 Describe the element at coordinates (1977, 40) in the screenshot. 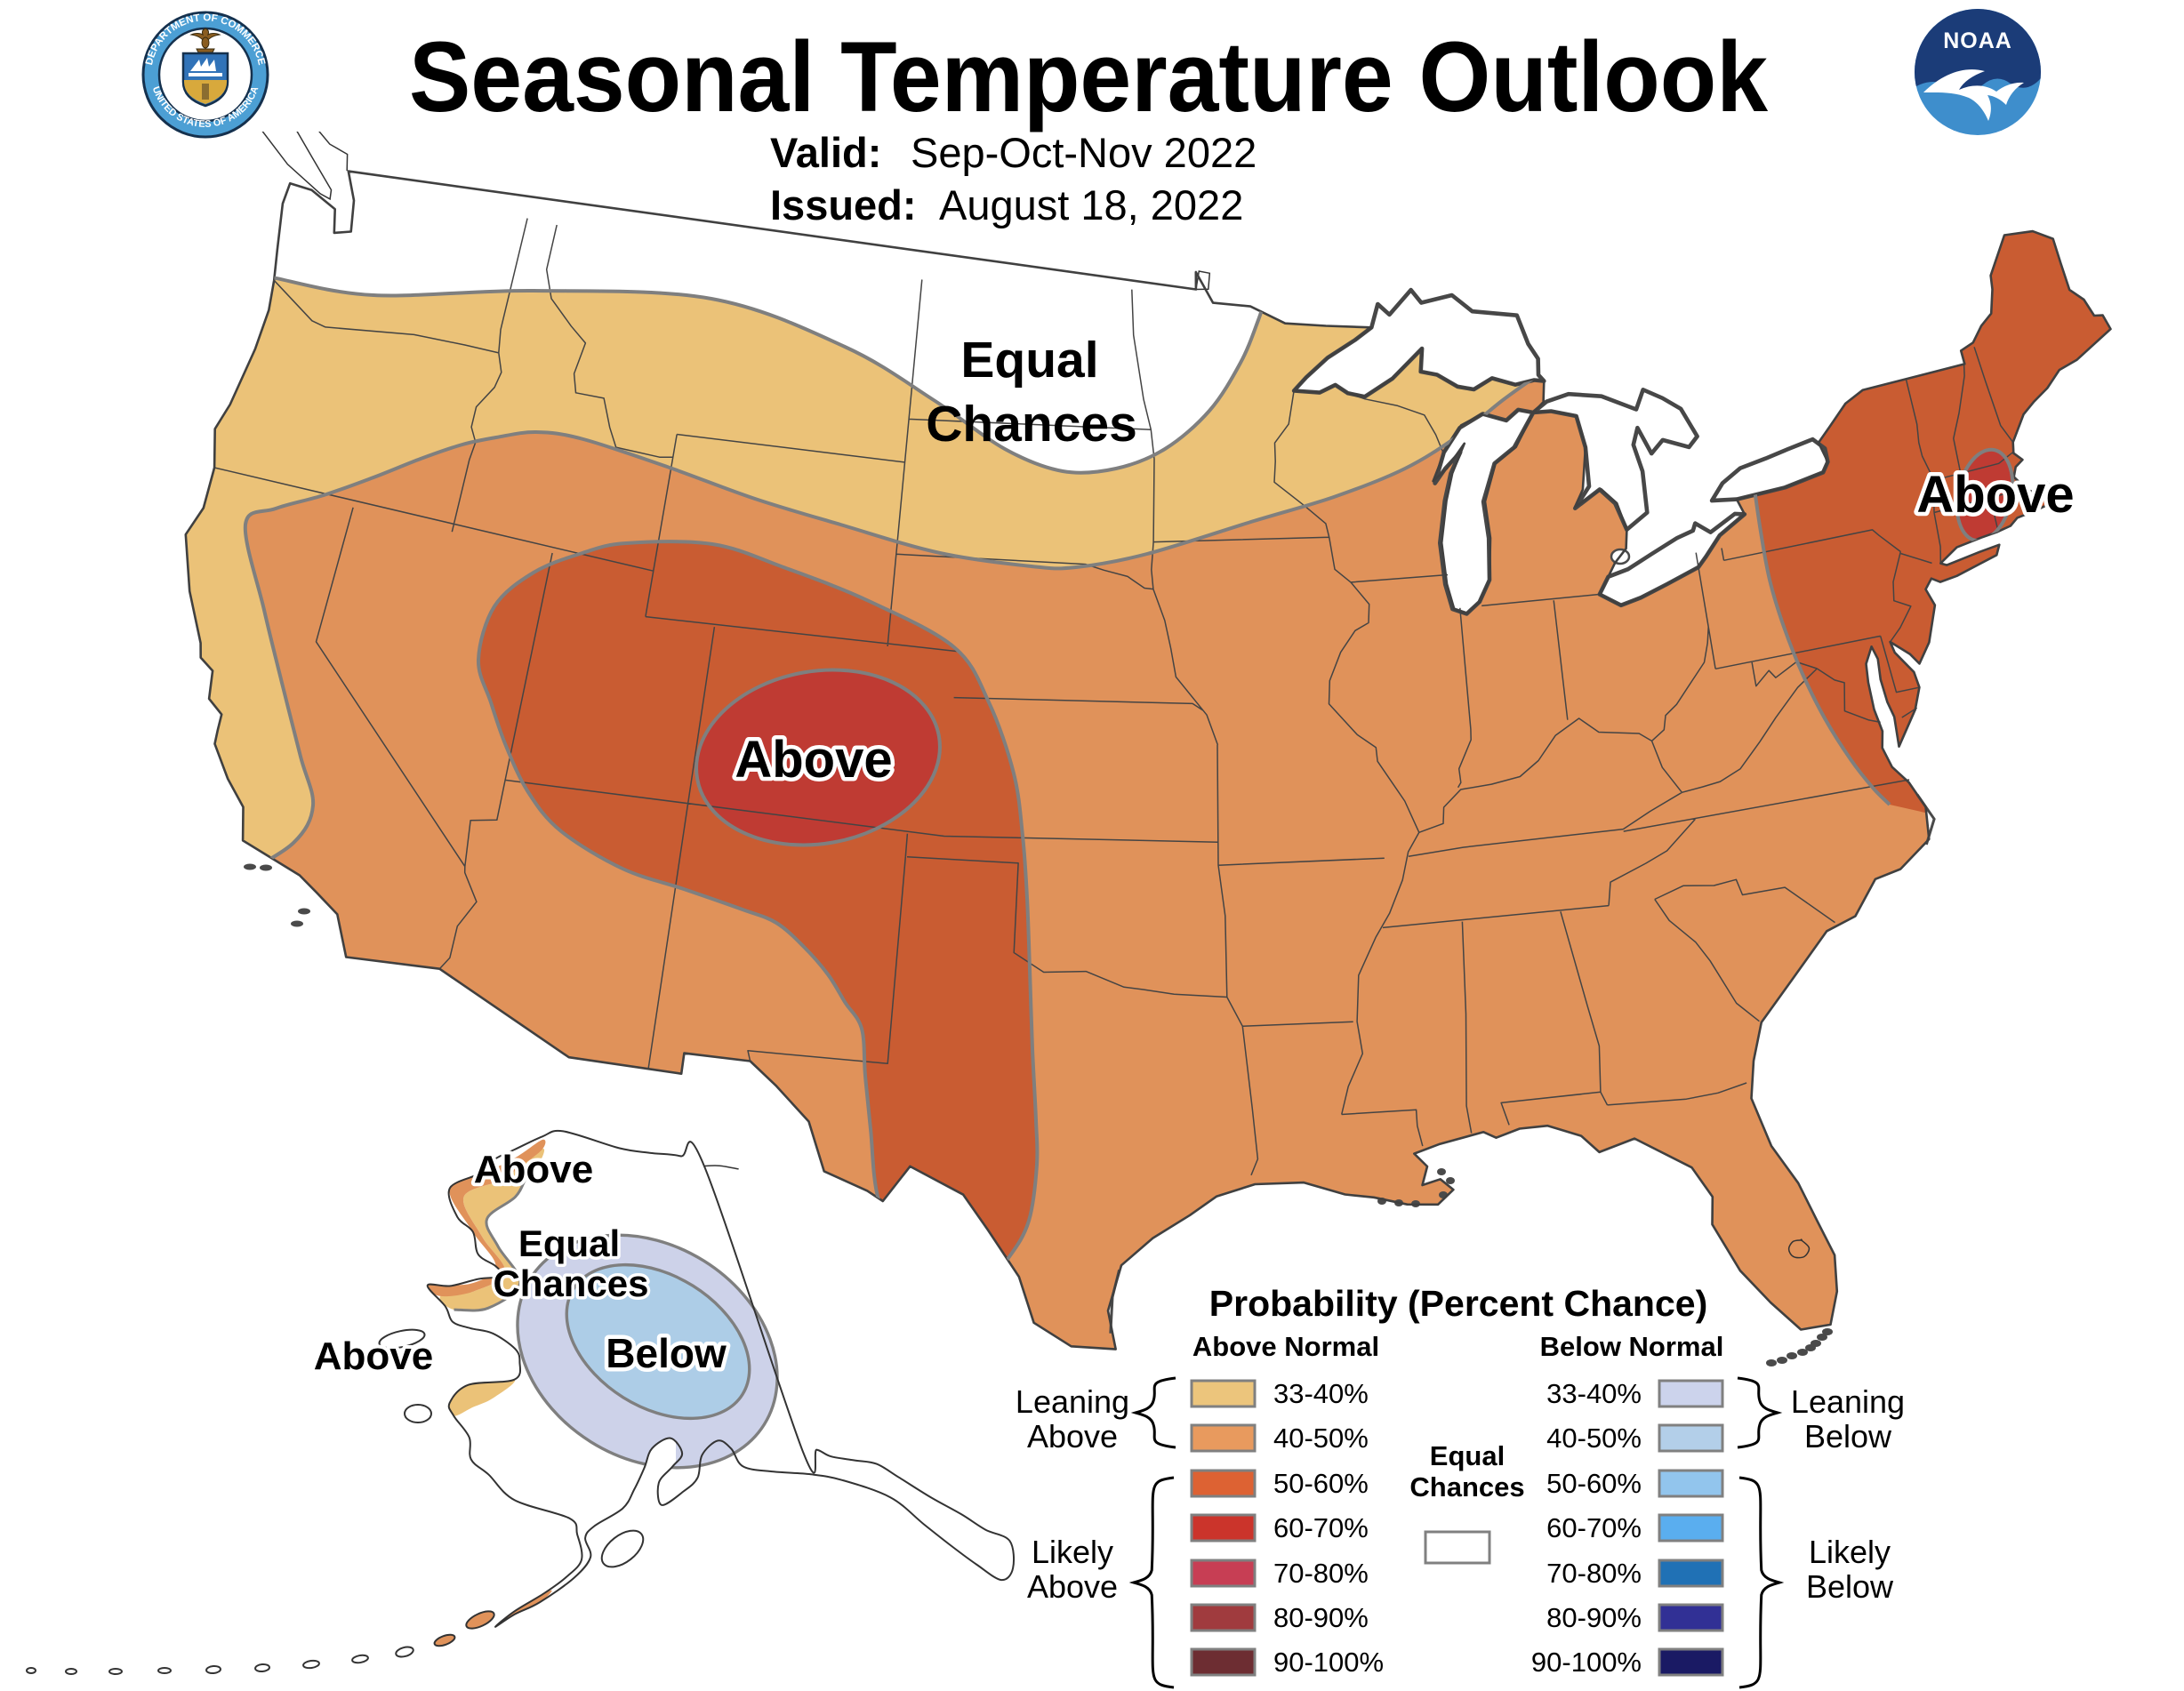

I see `svg-text: NOAA` at that location.